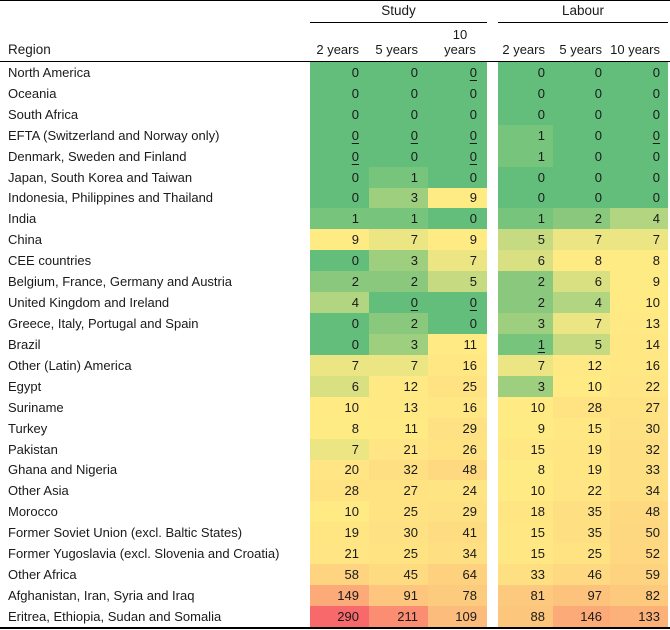 The width and height of the screenshot is (670, 630). What do you see at coordinates (398, 344) in the screenshot?
I see `heatmap-cell: 3` at bounding box center [398, 344].